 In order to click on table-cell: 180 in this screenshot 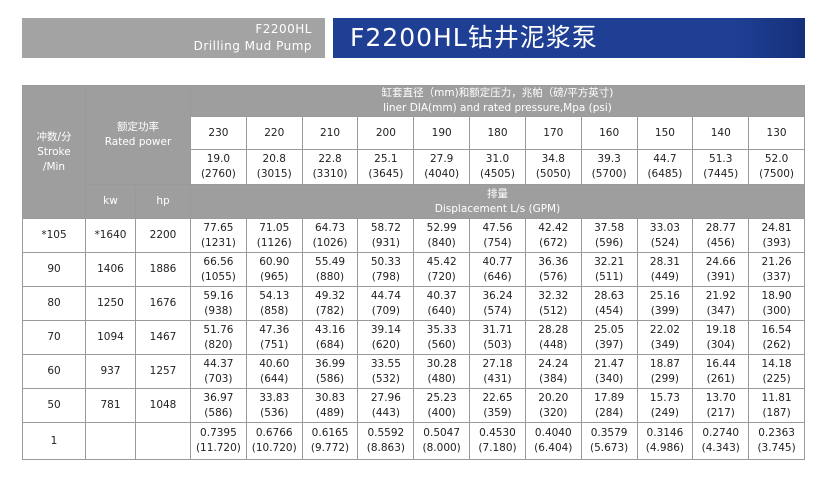, I will do `click(497, 133)`.